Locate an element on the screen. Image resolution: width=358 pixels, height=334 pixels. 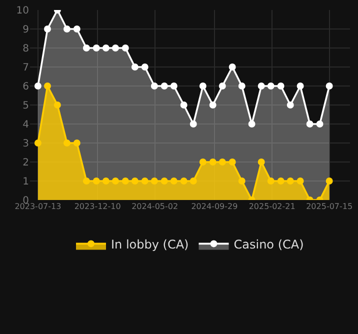
y-tick-label: 8 is located at coordinates (25, 49).